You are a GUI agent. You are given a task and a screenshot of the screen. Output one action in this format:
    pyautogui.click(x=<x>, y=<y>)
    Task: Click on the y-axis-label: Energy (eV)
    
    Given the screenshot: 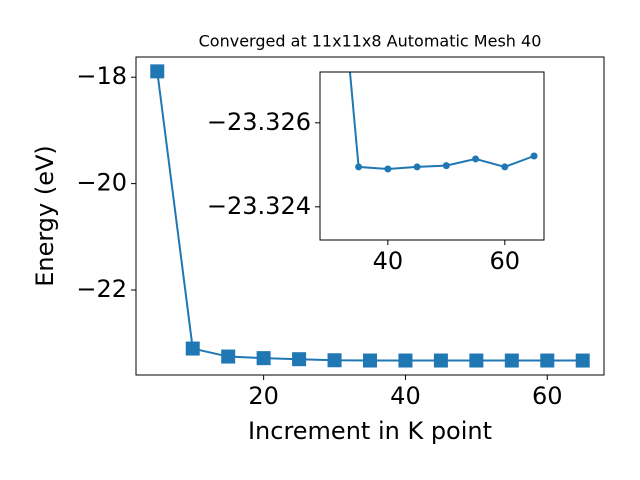 What is the action you would take?
    pyautogui.click(x=45, y=216)
    